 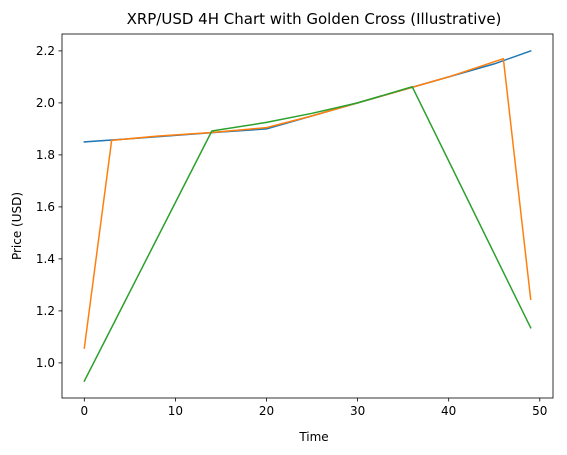 I want to click on y-axis-label: Price (USD), so click(x=17, y=226).